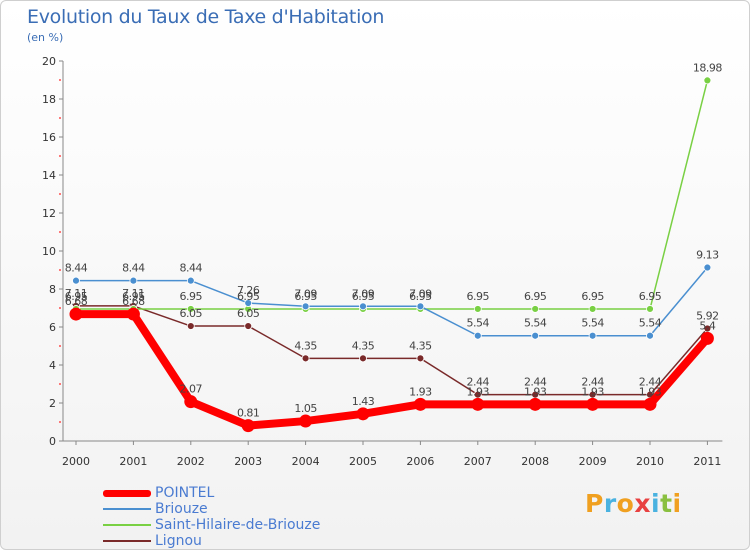 This screenshot has height=550, width=750. What do you see at coordinates (49, 61) in the screenshot?
I see `y-tick-label: 20` at bounding box center [49, 61].